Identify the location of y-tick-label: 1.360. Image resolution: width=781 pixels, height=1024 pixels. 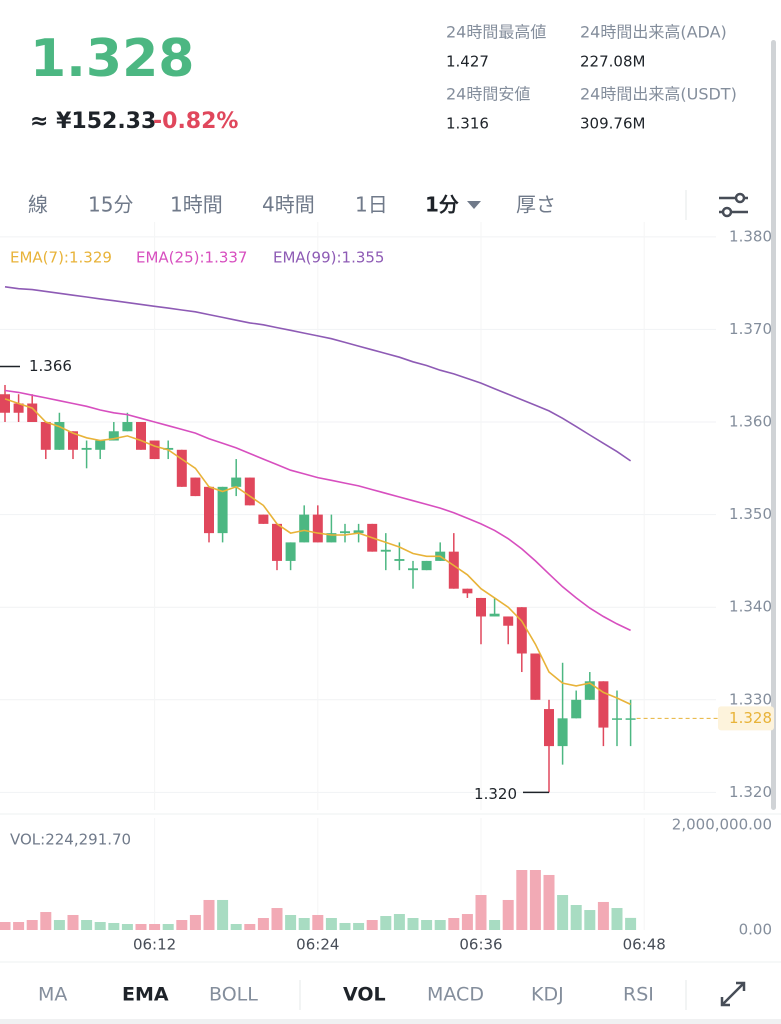
(750, 422).